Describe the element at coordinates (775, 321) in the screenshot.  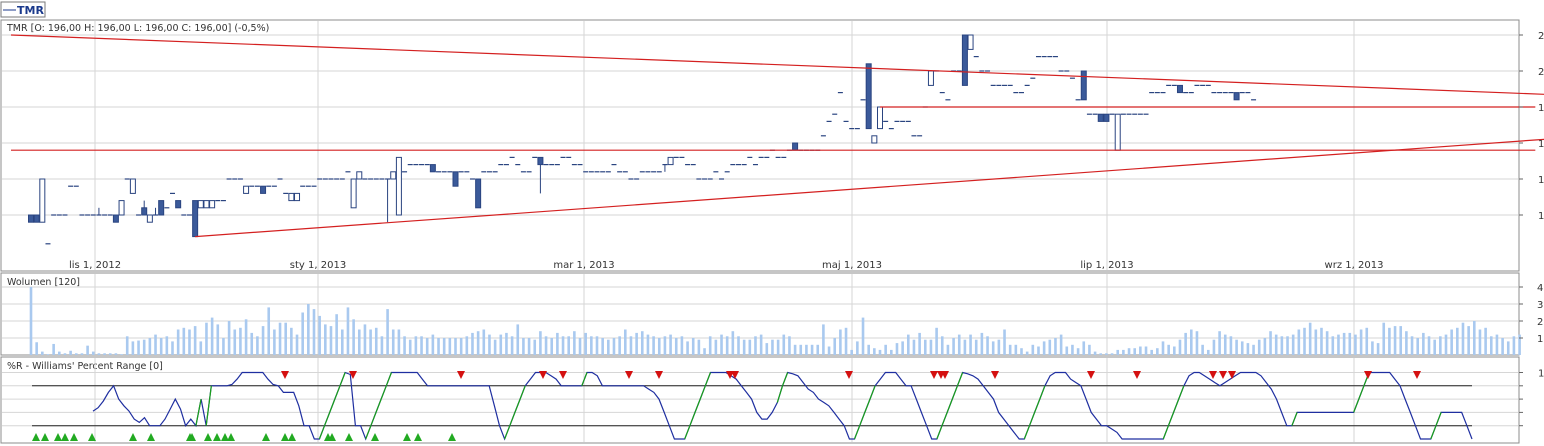
I see `volume-series` at that location.